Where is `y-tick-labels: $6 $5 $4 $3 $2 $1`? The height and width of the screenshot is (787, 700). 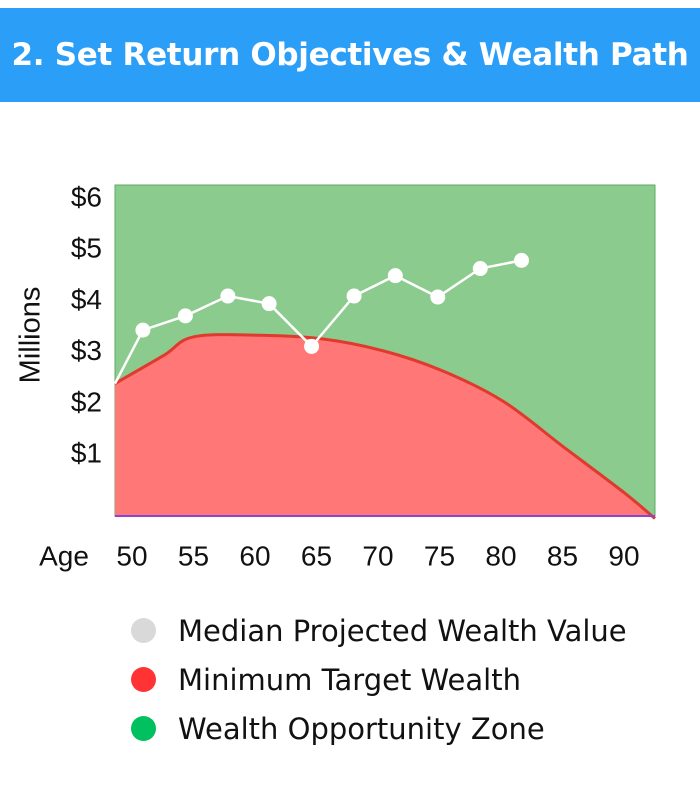
y-tick-labels: $6 $5 $4 $3 $2 $1 is located at coordinates (86, 325).